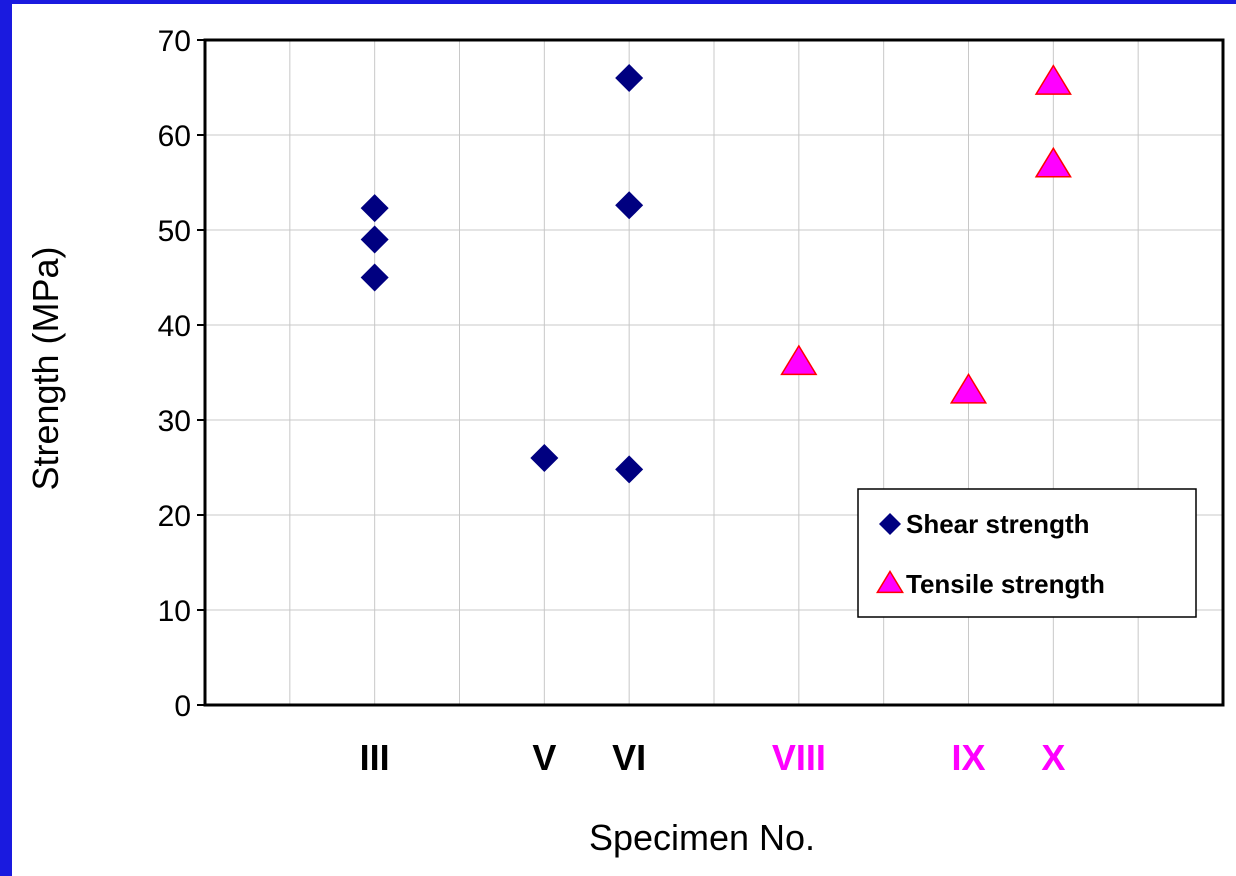 Image resolution: width=1236 pixels, height=876 pixels. What do you see at coordinates (799, 757) in the screenshot?
I see `x-category-label: VIII` at bounding box center [799, 757].